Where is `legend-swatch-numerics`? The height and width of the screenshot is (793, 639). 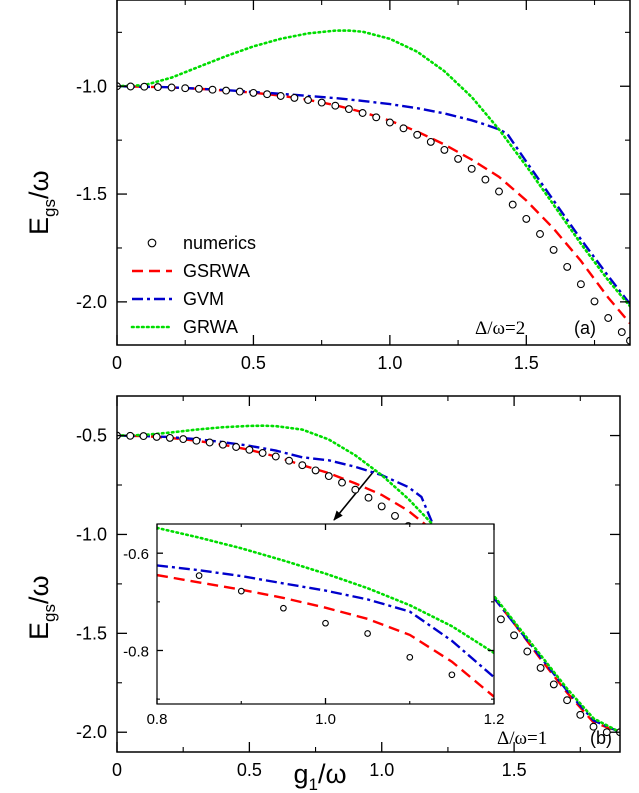
legend-swatch-numerics is located at coordinates (152, 243).